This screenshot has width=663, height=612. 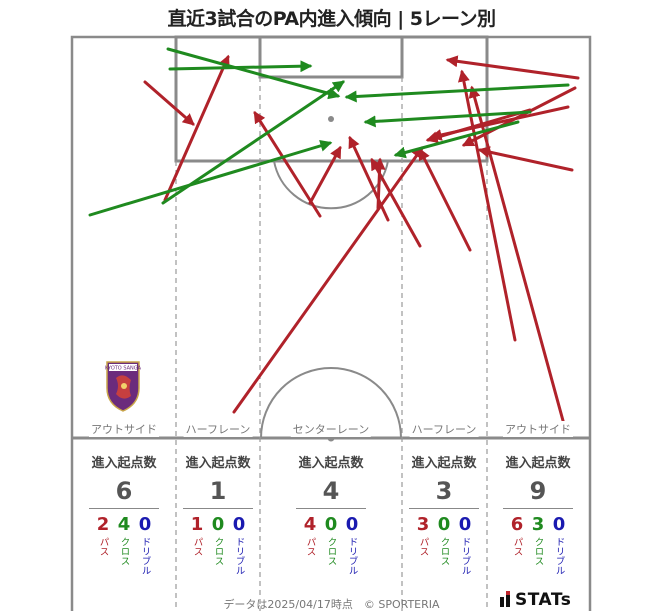 What do you see at coordinates (331, 491) in the screenshot?
I see `stat-total: 4` at bounding box center [331, 491].